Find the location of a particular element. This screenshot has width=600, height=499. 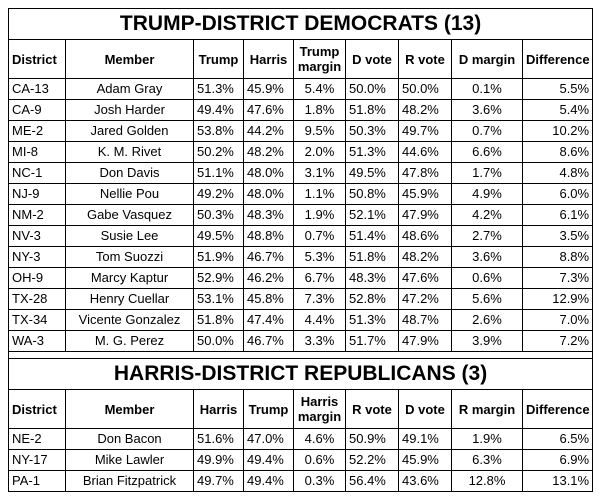

cell-vote-b: 50.0% is located at coordinates (425, 89).